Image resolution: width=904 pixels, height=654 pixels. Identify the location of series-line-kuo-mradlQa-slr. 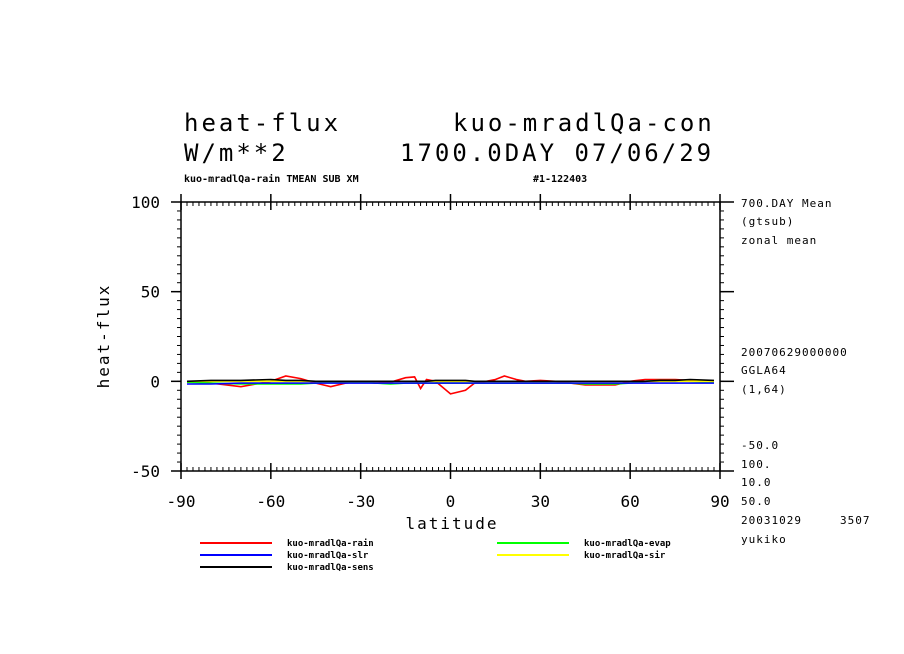
(450, 383).